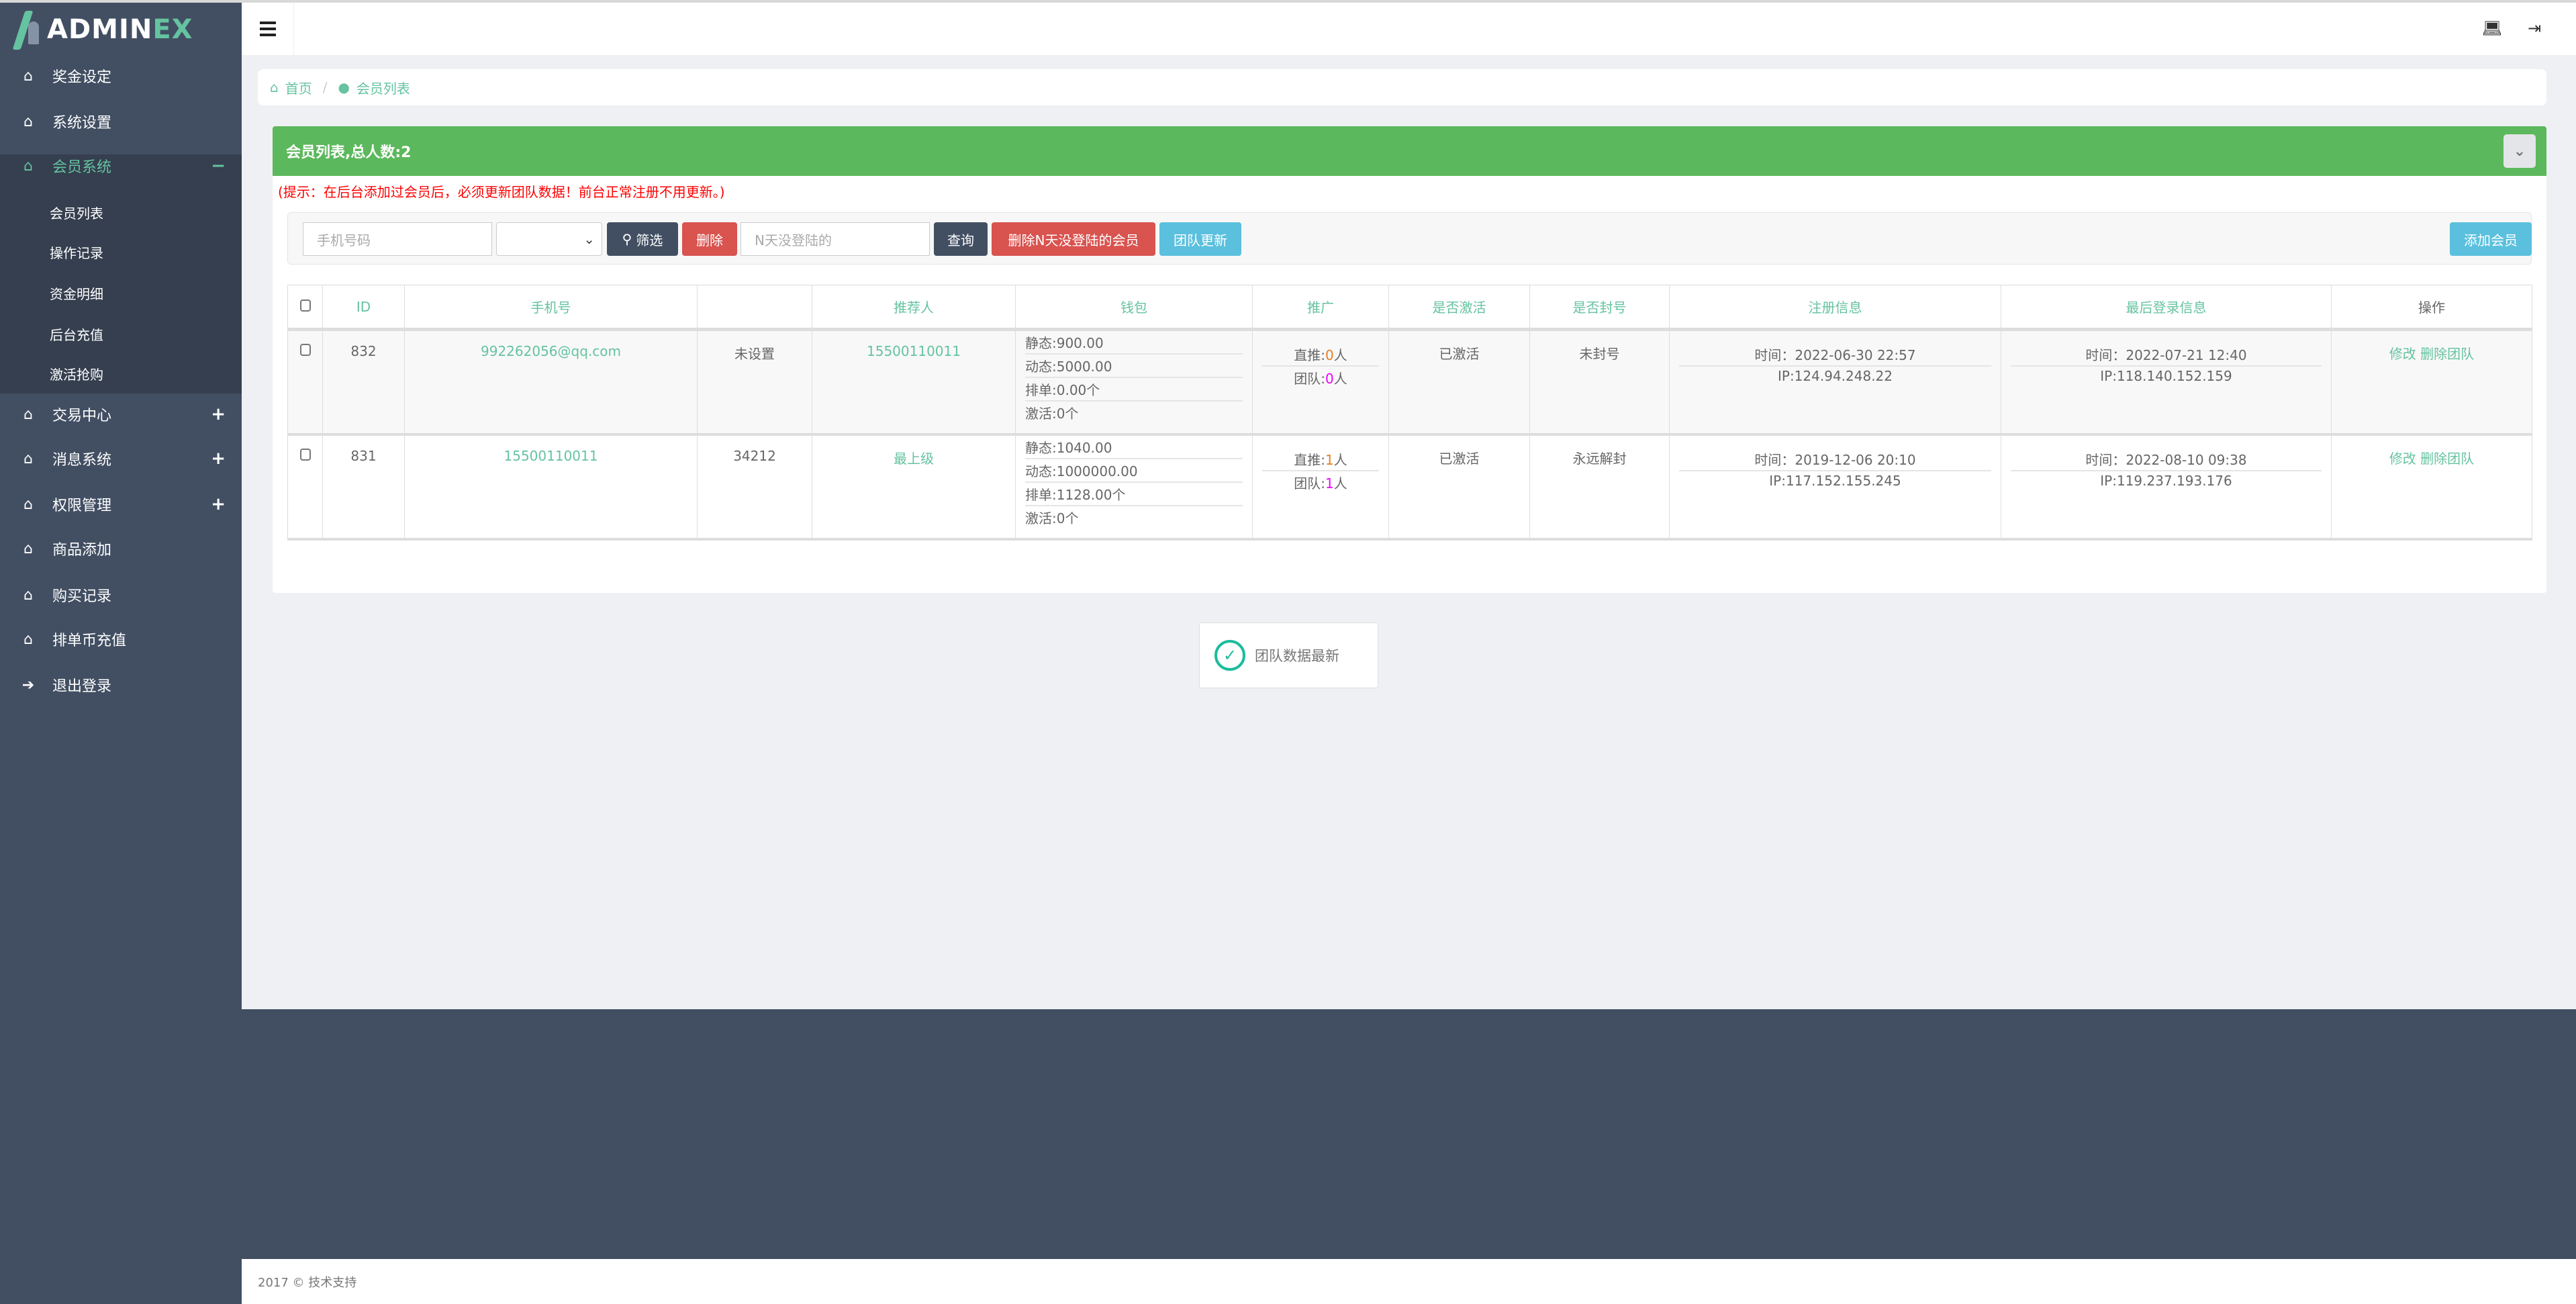  I want to click on wallet-queue: 排单:0.00个, so click(1134, 390).